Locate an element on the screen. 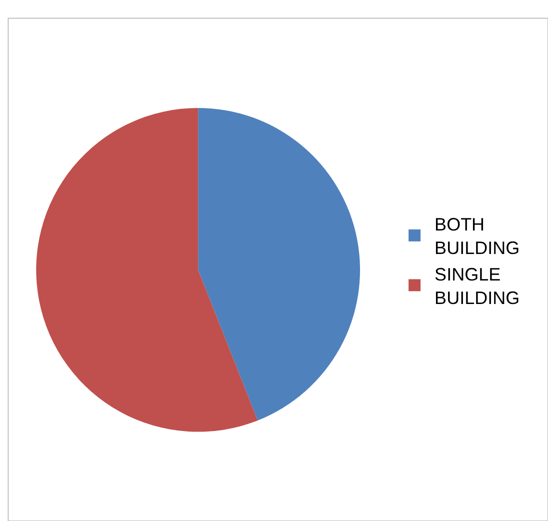 Image resolution: width=548 pixels, height=521 pixels. legend-label: BOTH BUILDING is located at coordinates (477, 236).